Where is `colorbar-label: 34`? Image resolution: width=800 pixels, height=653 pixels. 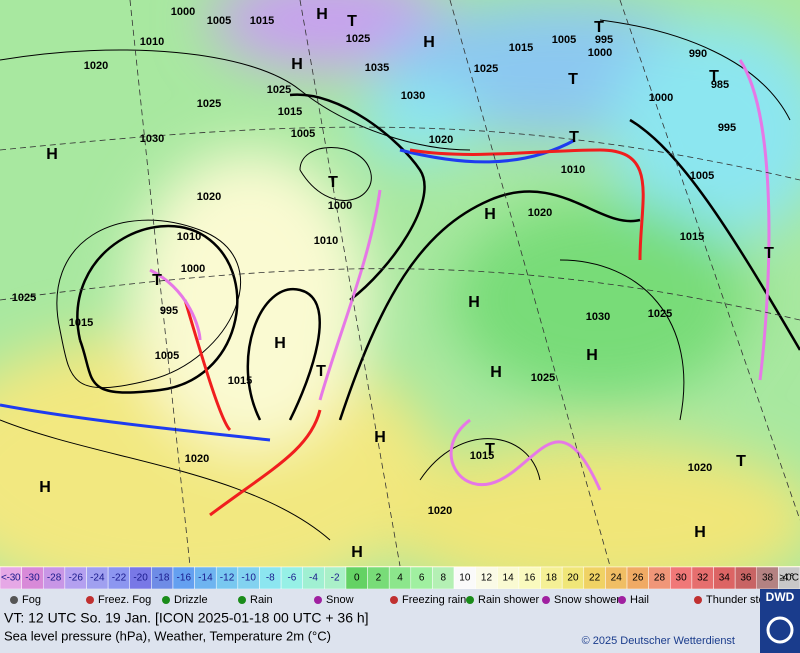 colorbar-label: 34 is located at coordinates (725, 578).